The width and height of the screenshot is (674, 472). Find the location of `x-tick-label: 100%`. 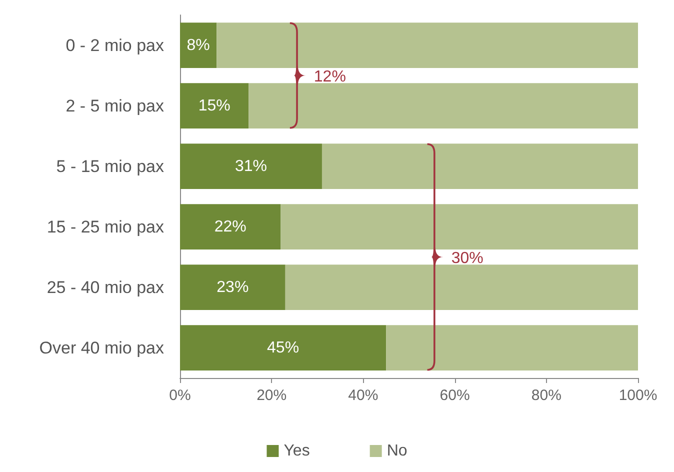

x-tick-label: 100% is located at coordinates (638, 395).